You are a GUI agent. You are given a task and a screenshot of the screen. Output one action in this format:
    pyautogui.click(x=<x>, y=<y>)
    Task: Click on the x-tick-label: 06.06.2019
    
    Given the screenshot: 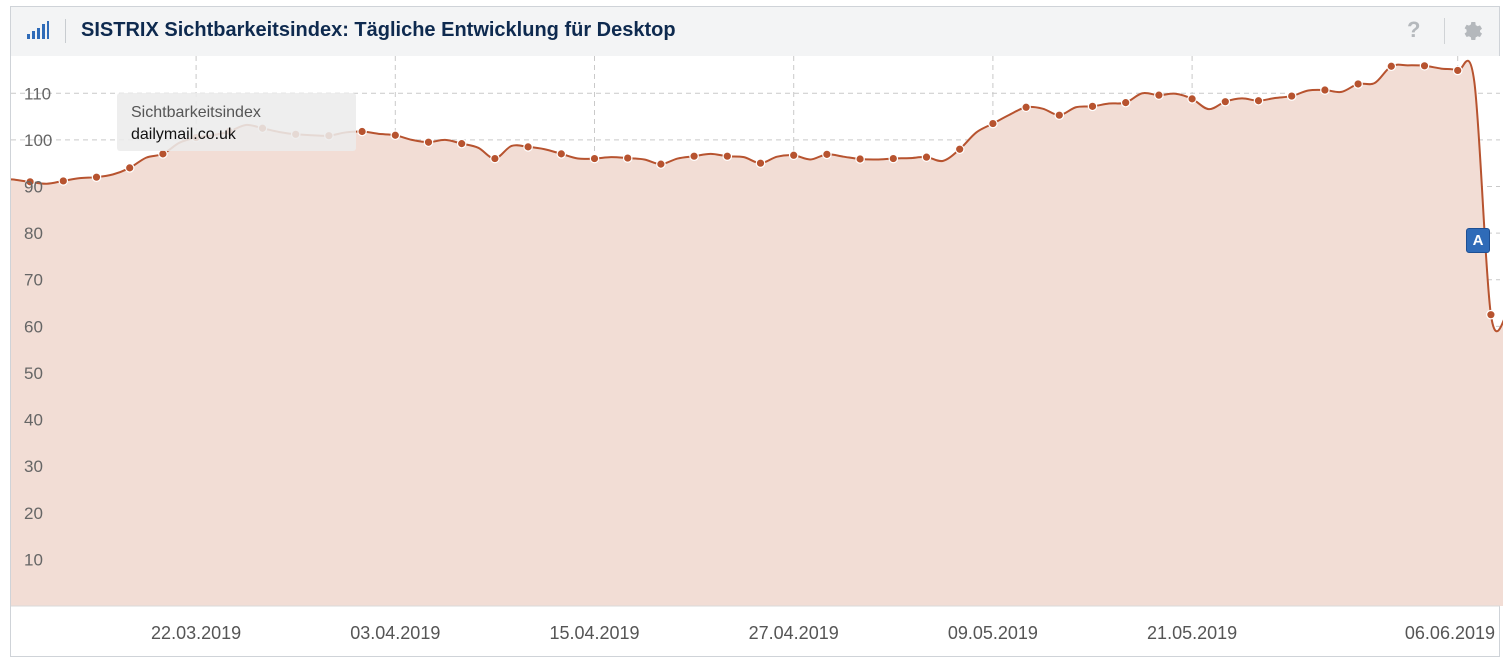 What is the action you would take?
    pyautogui.click(x=1450, y=633)
    